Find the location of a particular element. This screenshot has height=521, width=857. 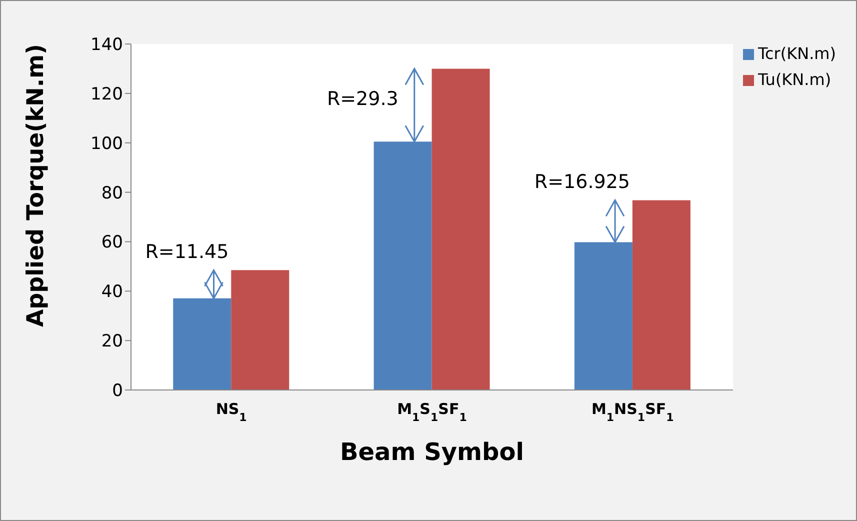

x-axis-title: Beam Symbol is located at coordinates (432, 452).